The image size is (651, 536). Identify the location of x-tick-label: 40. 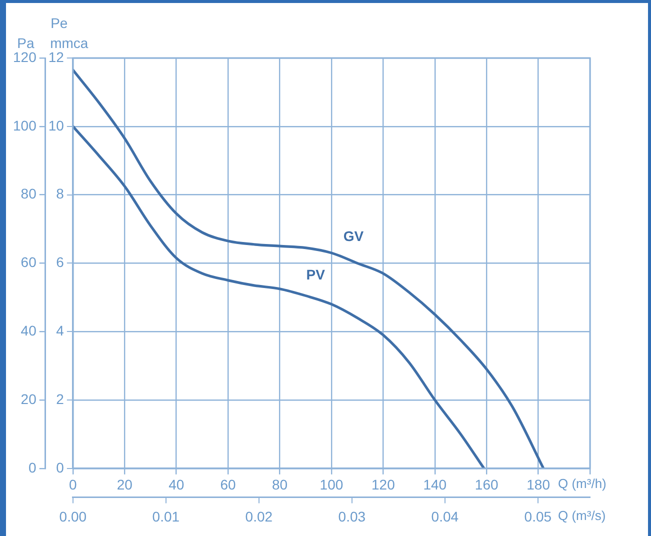
(176, 484).